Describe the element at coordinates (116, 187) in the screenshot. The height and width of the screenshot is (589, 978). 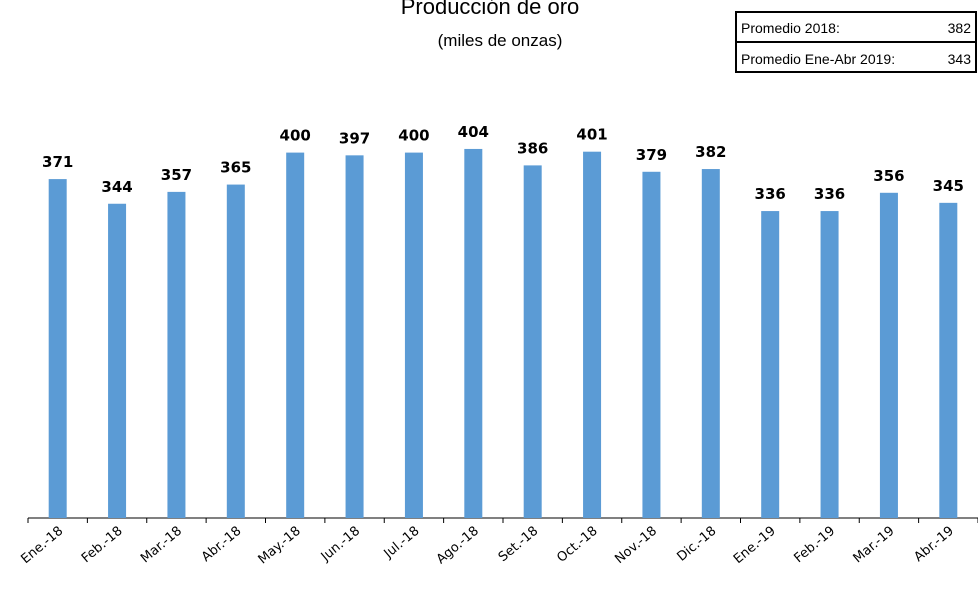
I see `data-label: 344` at that location.